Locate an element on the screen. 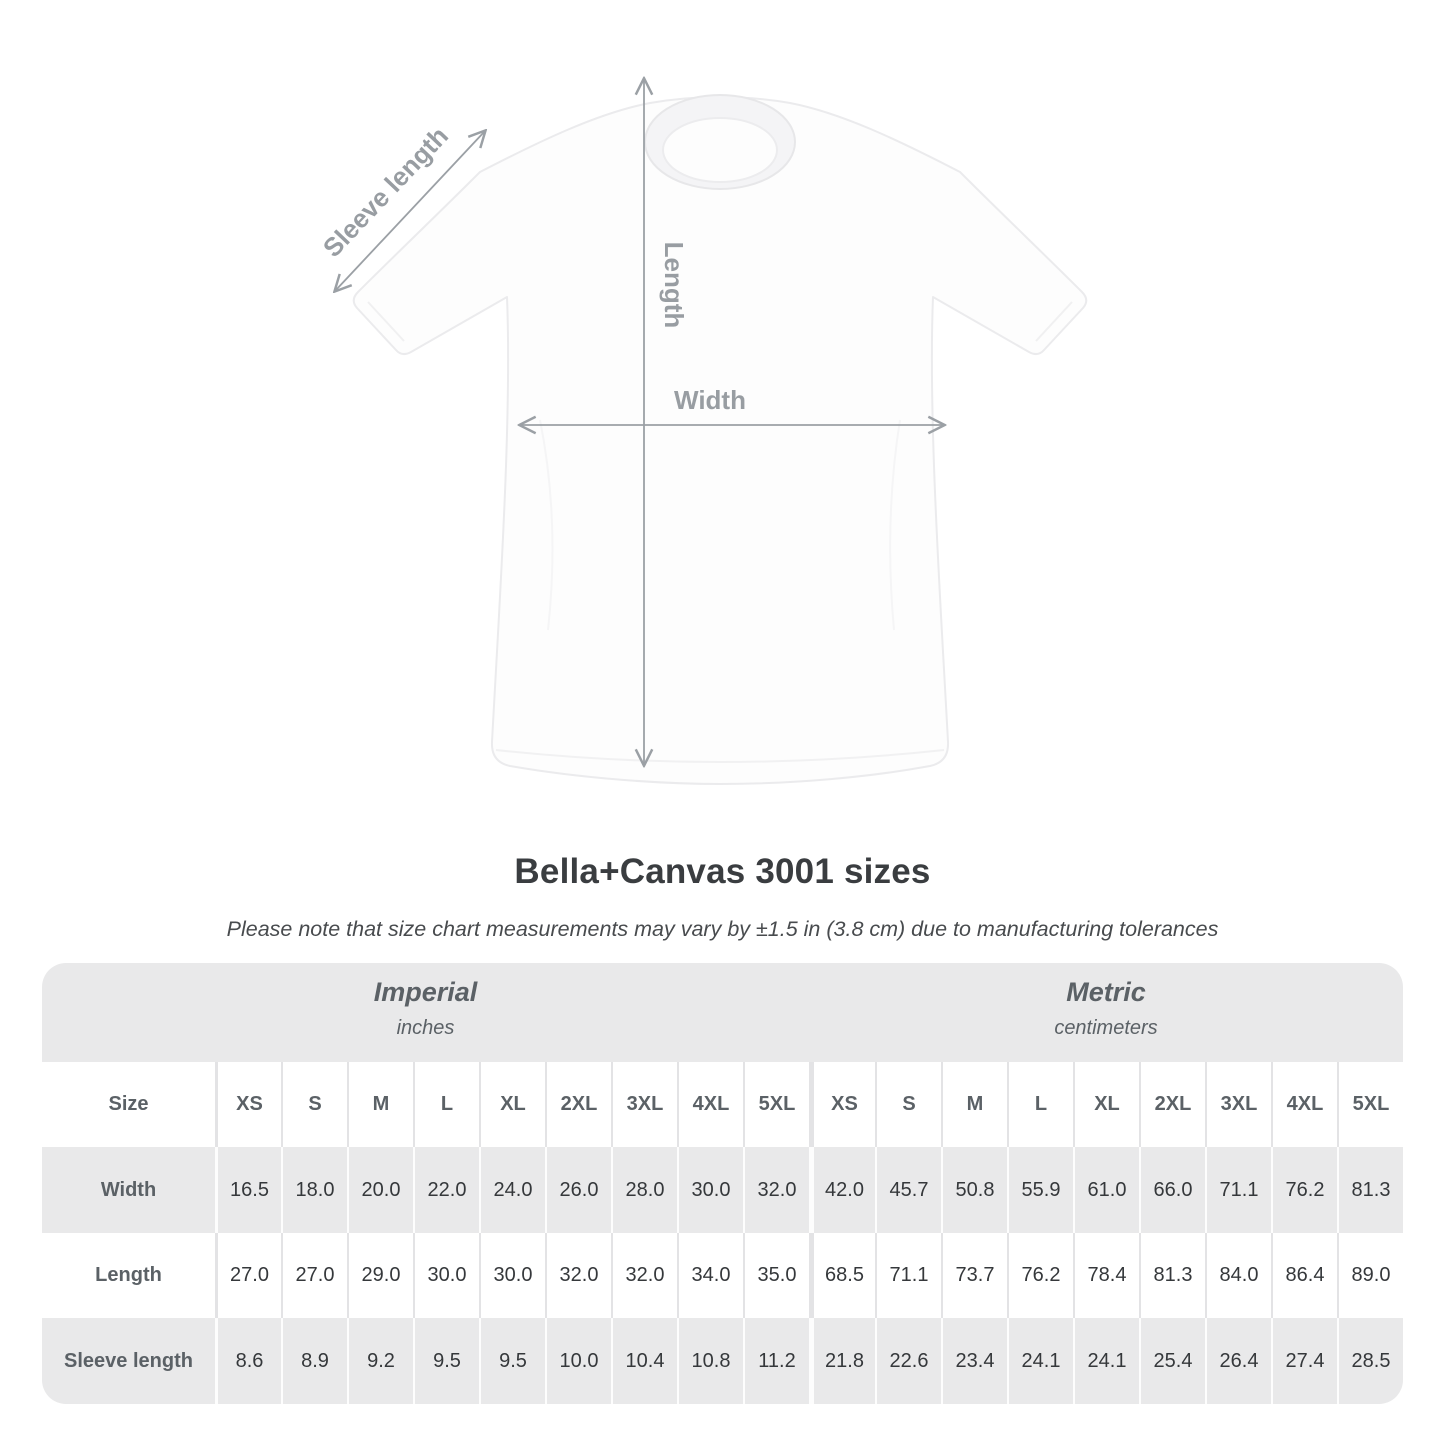 This screenshot has height=1445, width=1445. collar-inner is located at coordinates (720, 150).